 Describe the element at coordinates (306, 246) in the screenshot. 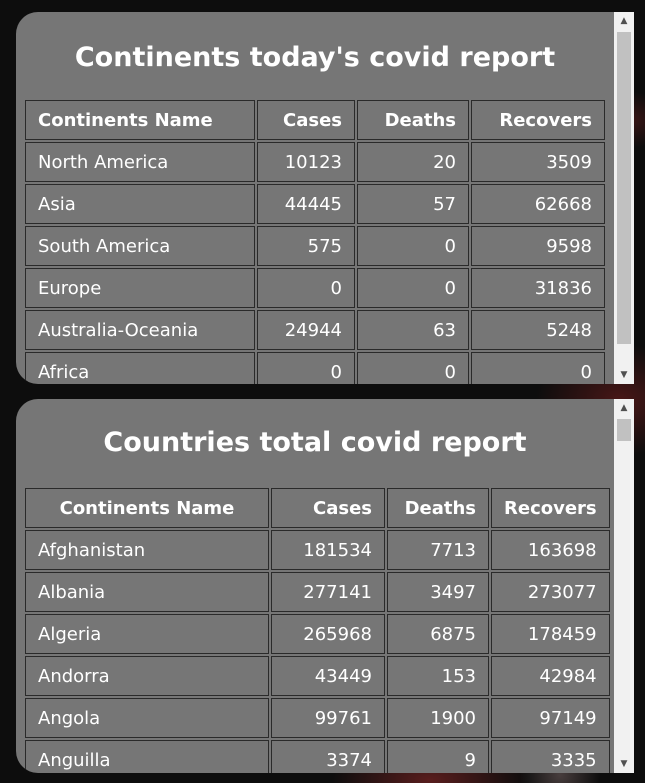

I see `cell-cases: 575` at that location.